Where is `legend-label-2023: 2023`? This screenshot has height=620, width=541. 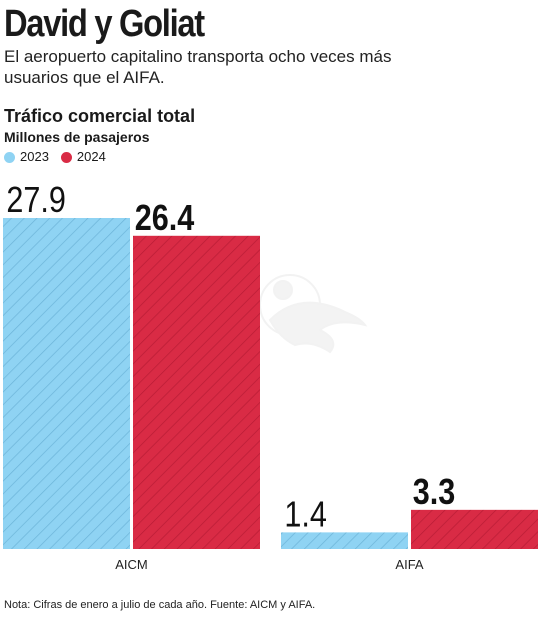
legend-label-2023: 2023 is located at coordinates (34, 156).